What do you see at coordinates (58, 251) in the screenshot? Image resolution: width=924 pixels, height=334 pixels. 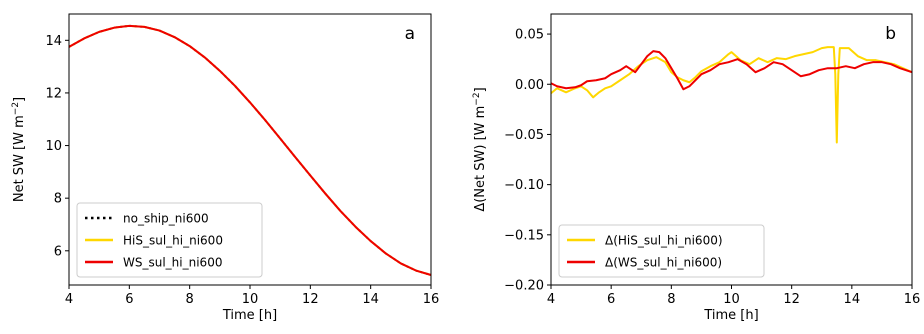 I see `y-tick-label: 6` at bounding box center [58, 251].